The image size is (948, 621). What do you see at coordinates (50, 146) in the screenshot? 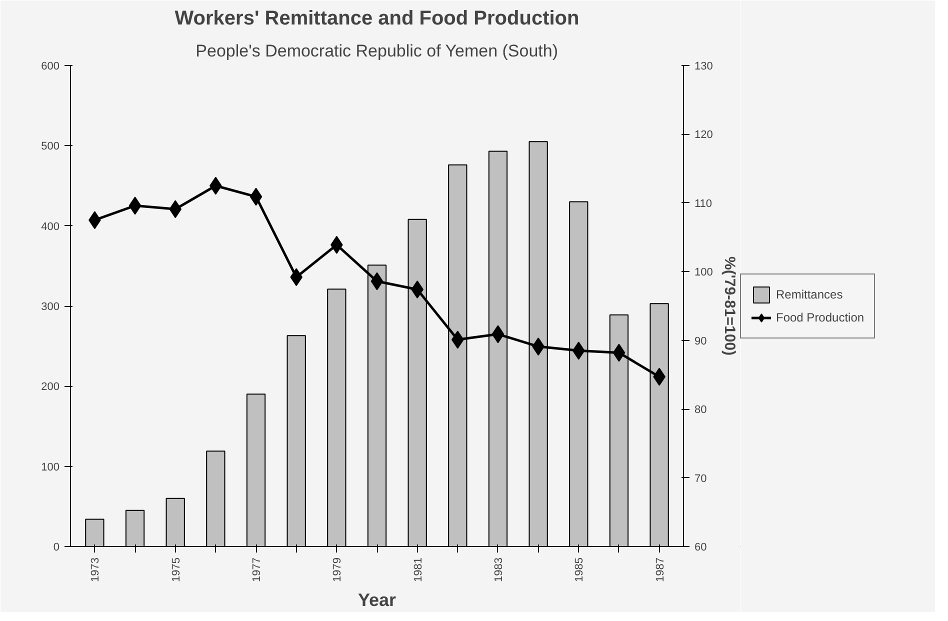
I see `y-tick-label: 500` at bounding box center [50, 146].